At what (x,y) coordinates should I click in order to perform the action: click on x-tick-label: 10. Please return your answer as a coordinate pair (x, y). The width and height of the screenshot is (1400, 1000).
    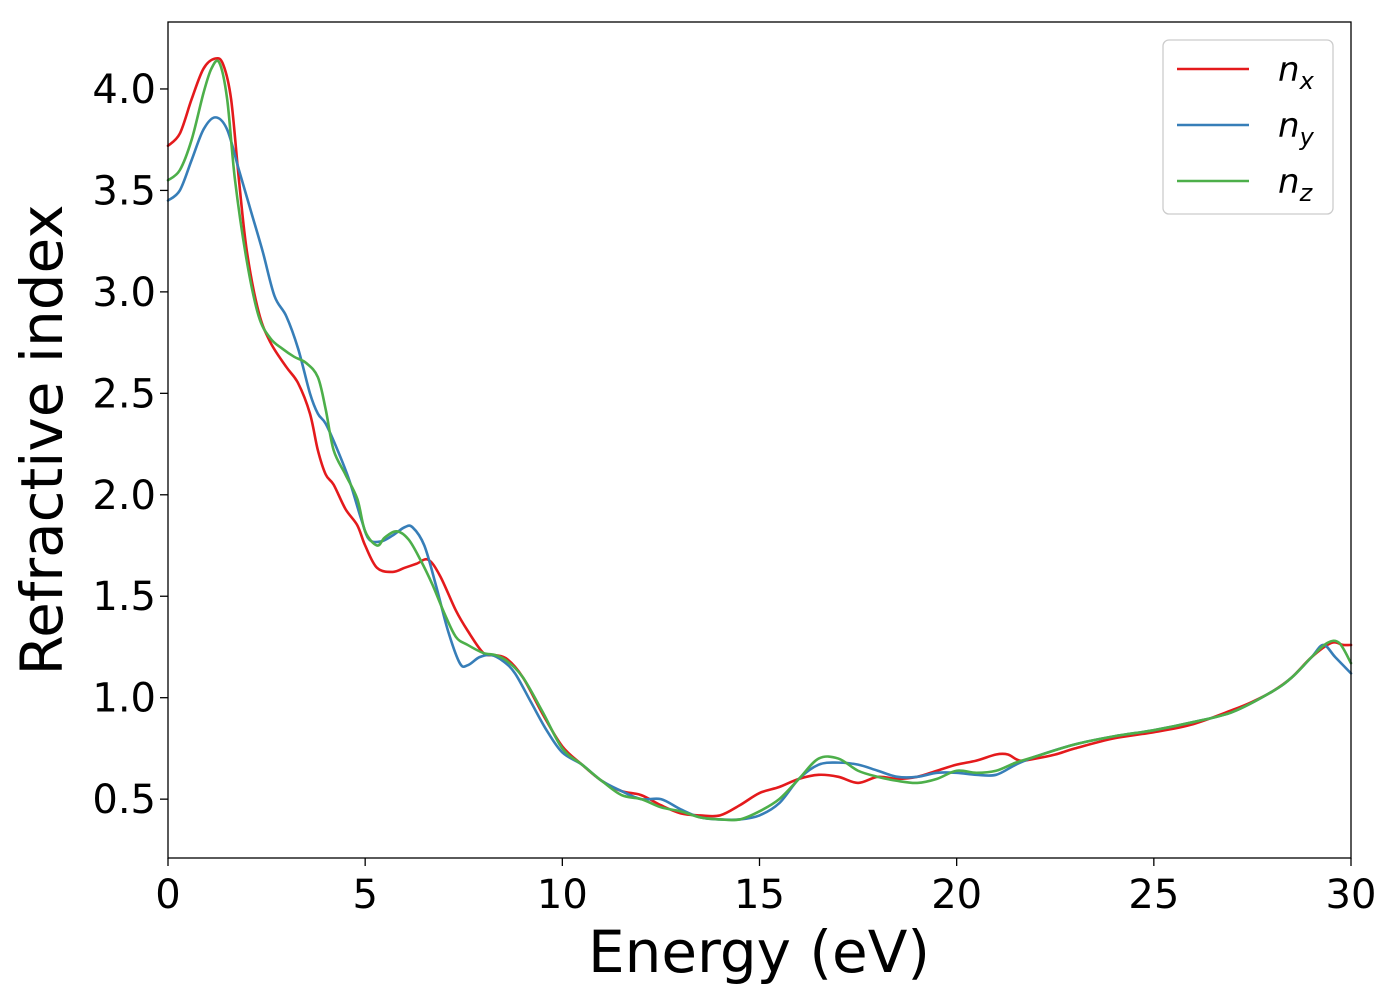
    Looking at the image, I should click on (562, 895).